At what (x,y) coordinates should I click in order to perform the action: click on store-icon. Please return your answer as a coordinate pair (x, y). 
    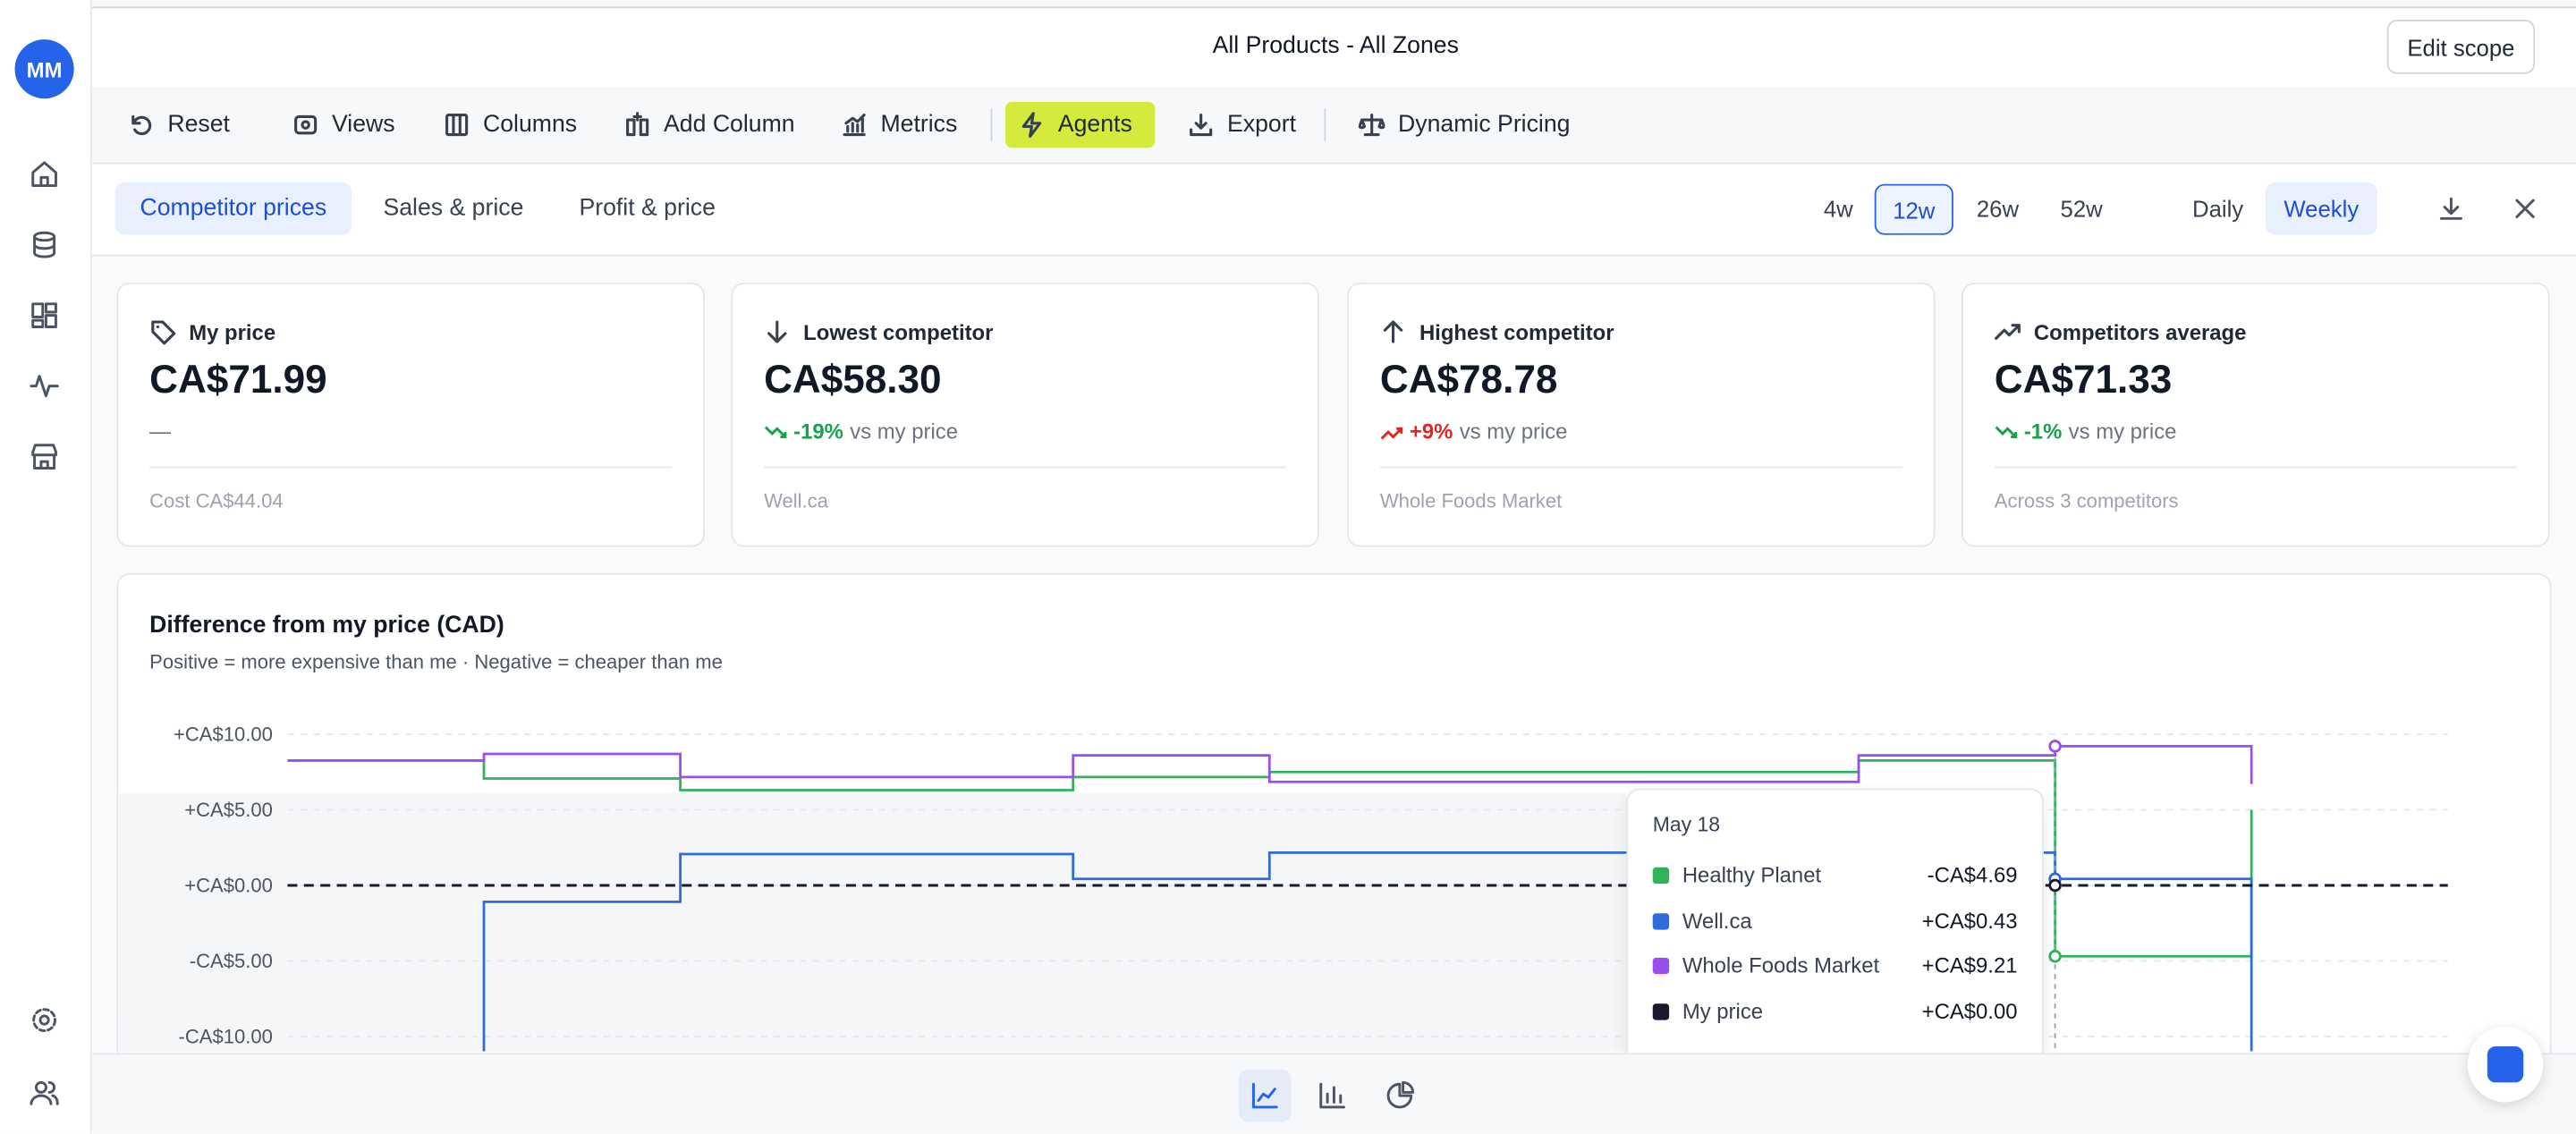
    Looking at the image, I should click on (44, 456).